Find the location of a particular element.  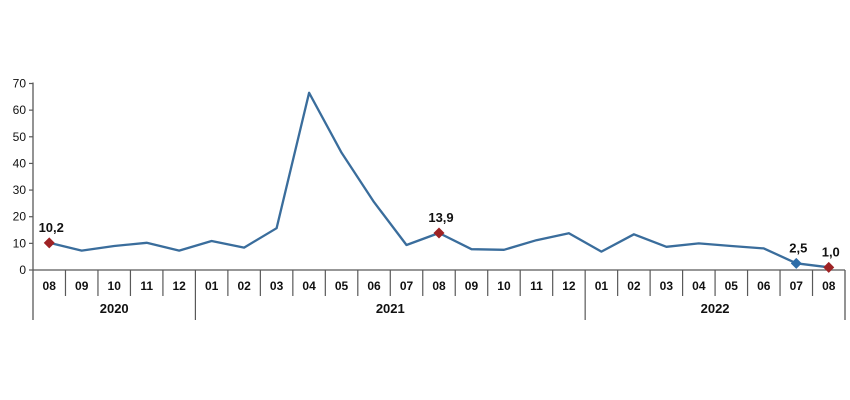

data-point-label: 2,5 is located at coordinates (798, 247).